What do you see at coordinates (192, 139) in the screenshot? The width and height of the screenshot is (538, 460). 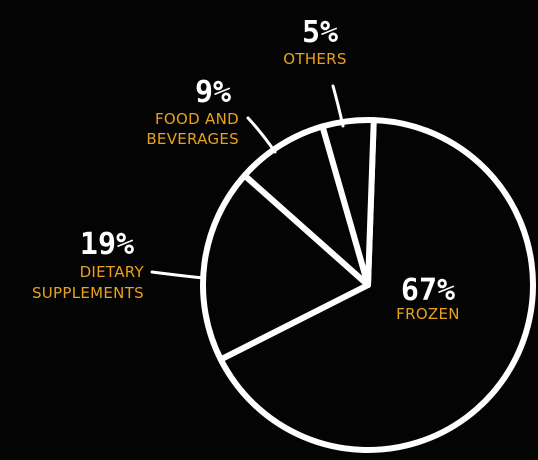 I see `food-beverages-label-line-2: BEVERAGES` at bounding box center [192, 139].